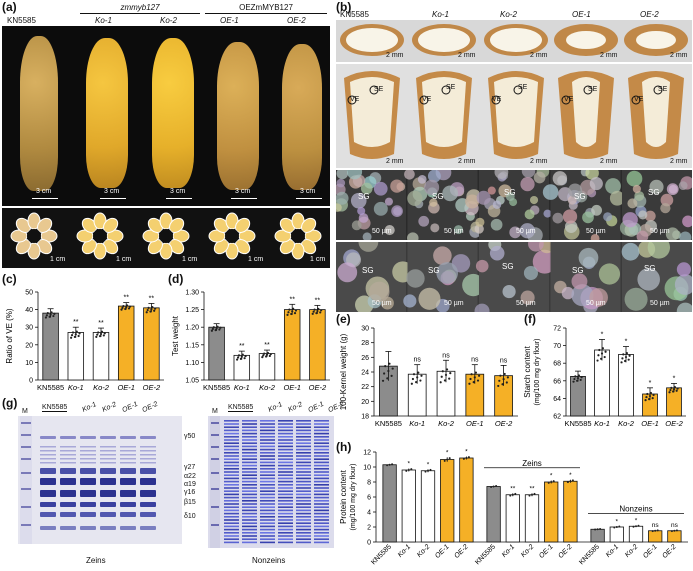  Describe the element at coordinates (267, 345) in the screenshot. I see `sig-mark: **` at that location.